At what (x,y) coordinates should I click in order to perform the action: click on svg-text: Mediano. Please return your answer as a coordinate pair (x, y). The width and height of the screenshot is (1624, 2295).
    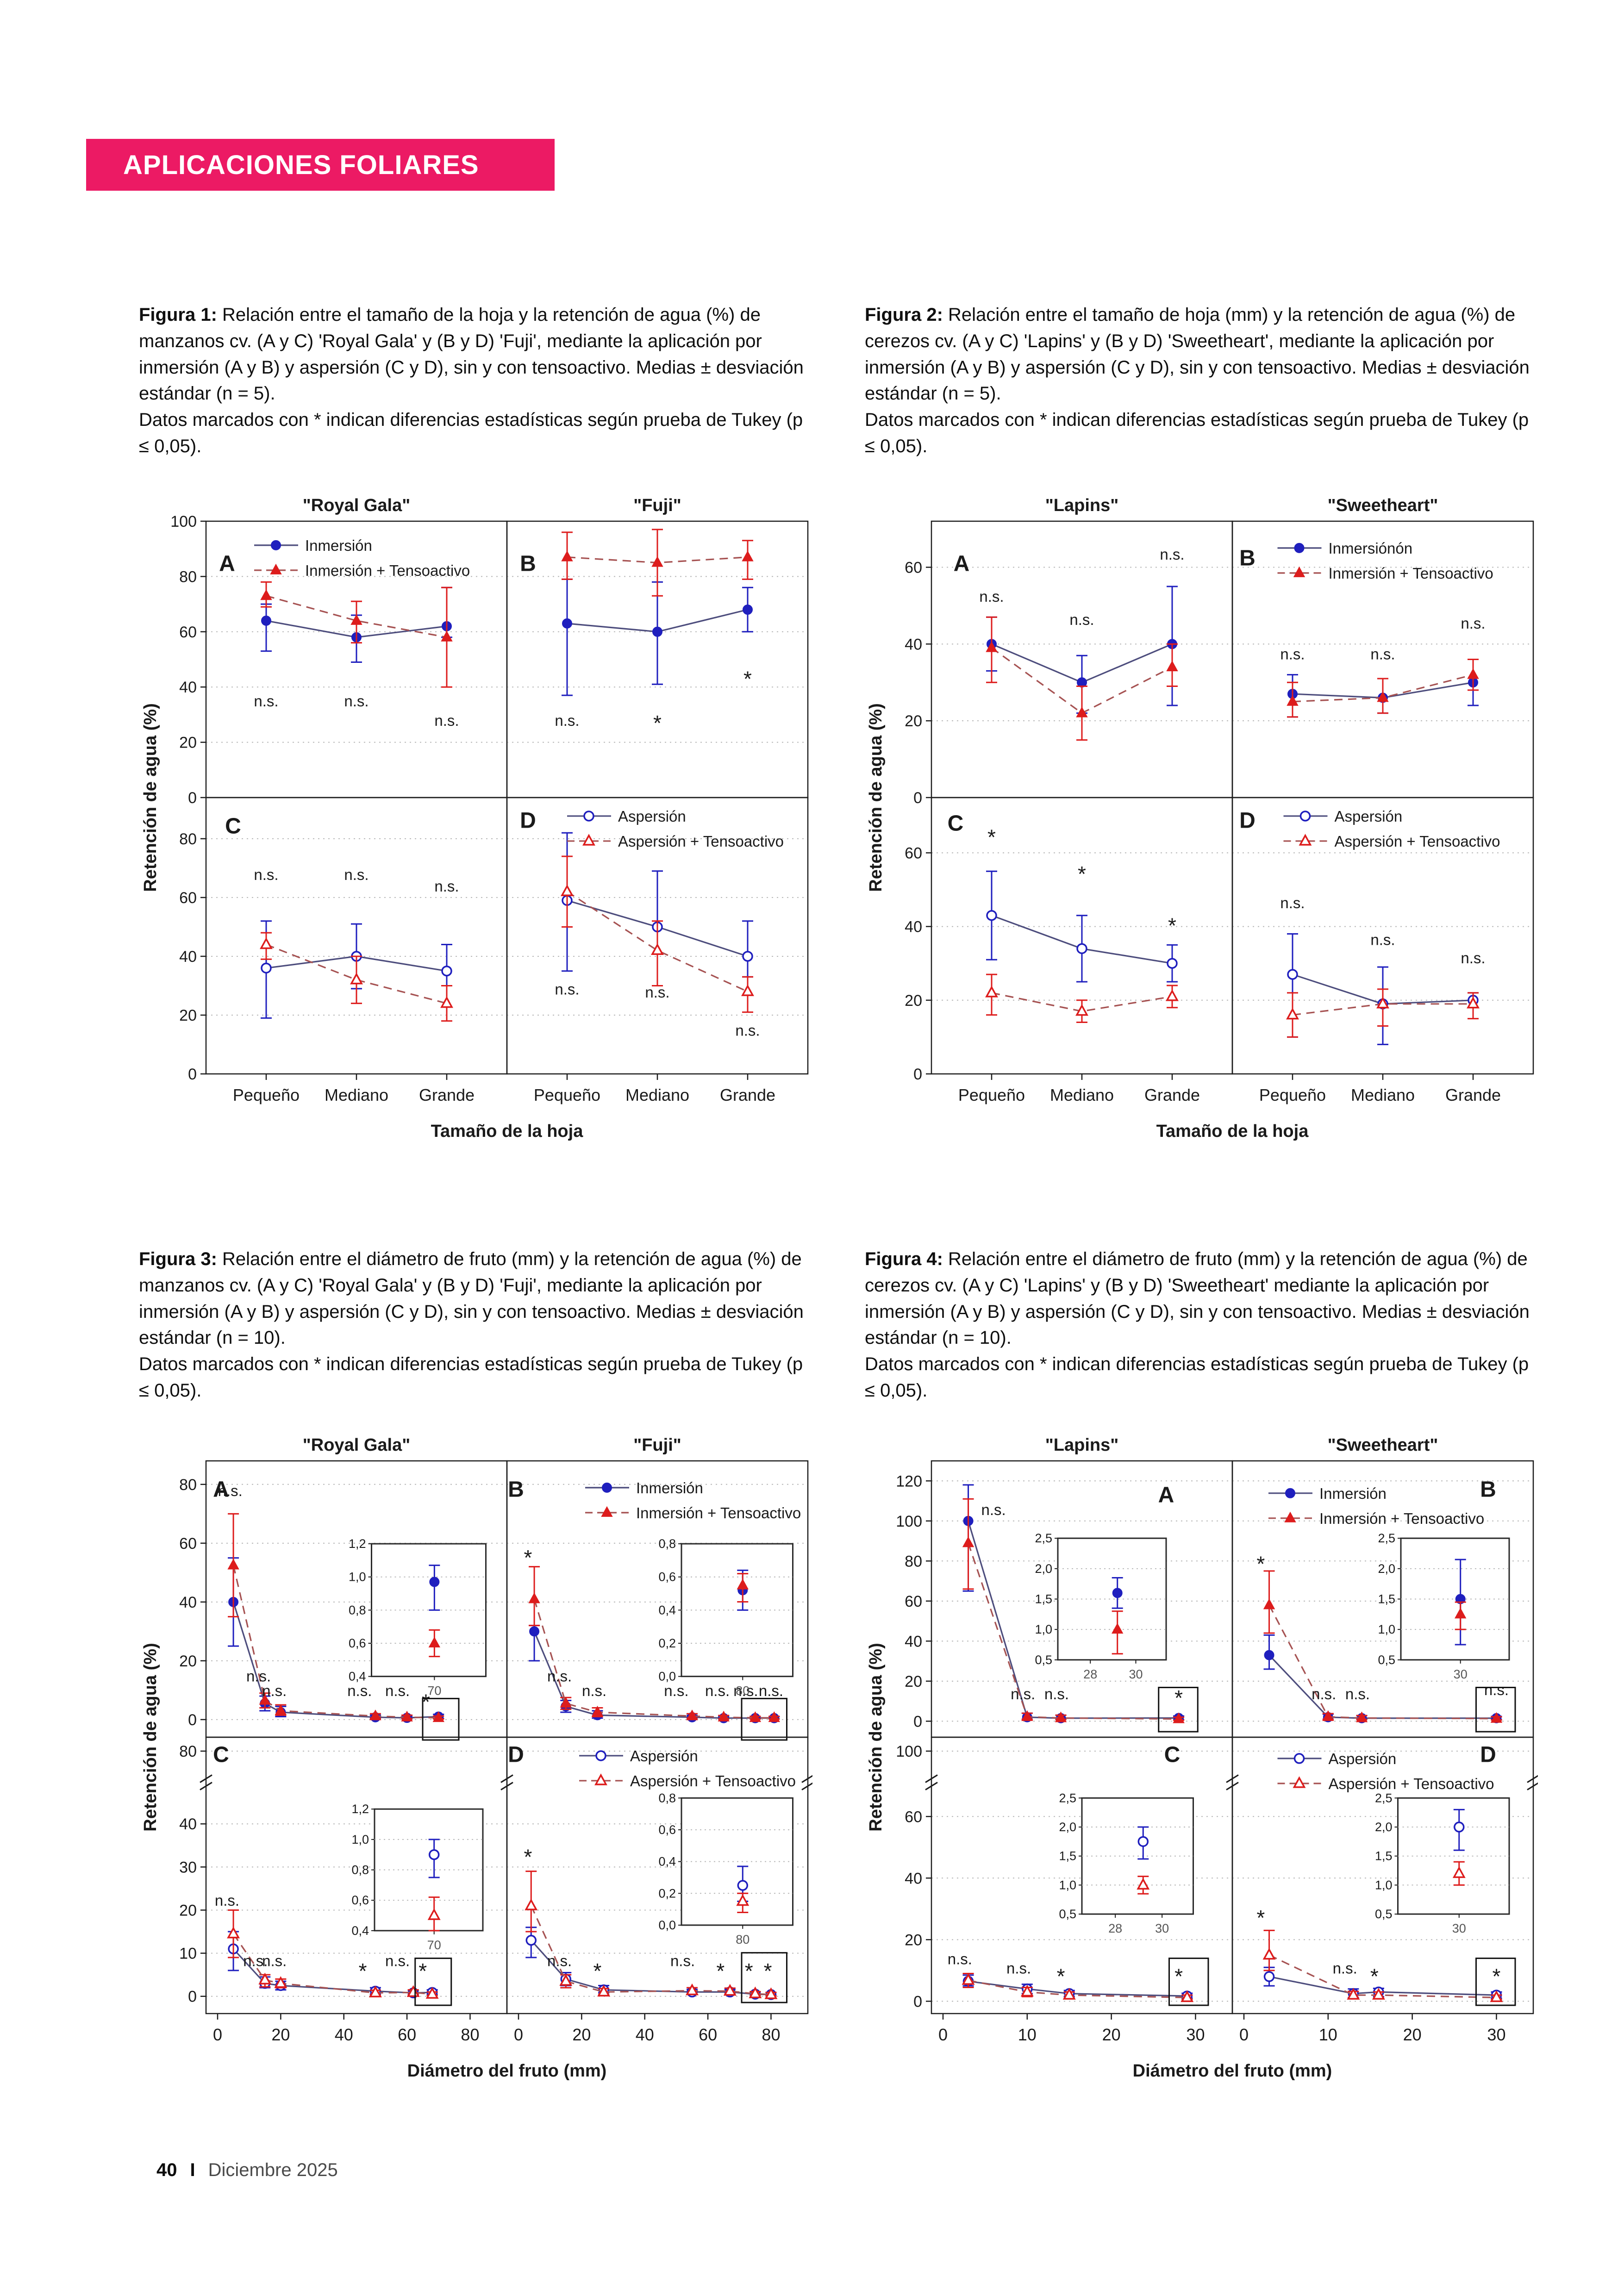
    Looking at the image, I should click on (657, 1094).